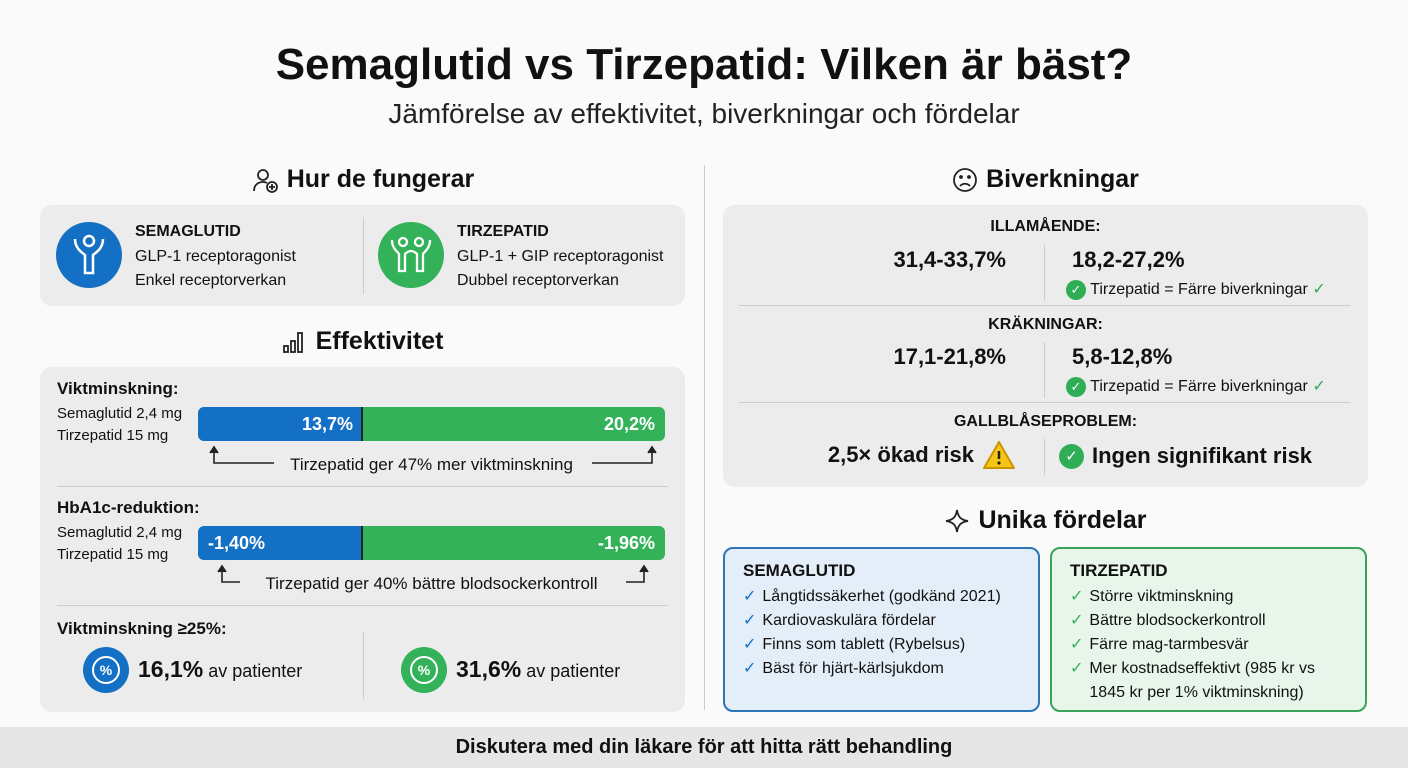 This screenshot has width=1408, height=768. Describe the element at coordinates (265, 180) in the screenshot. I see `user-plus-icon` at that location.